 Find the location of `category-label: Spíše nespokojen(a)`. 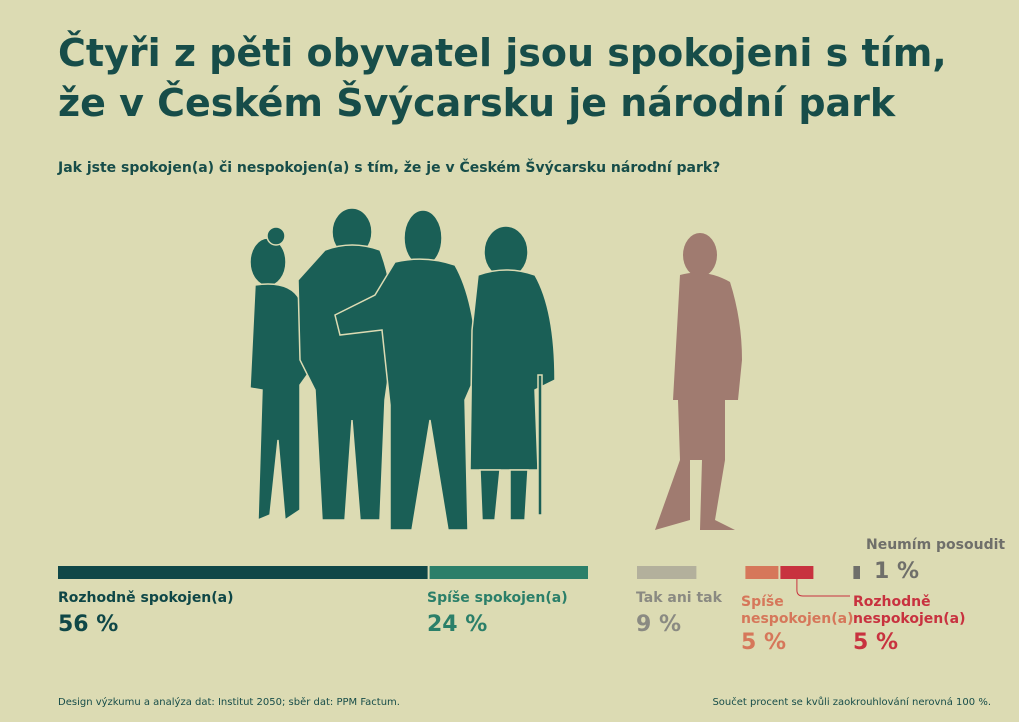

category-label: Spíše nespokojen(a) is located at coordinates (797, 610).